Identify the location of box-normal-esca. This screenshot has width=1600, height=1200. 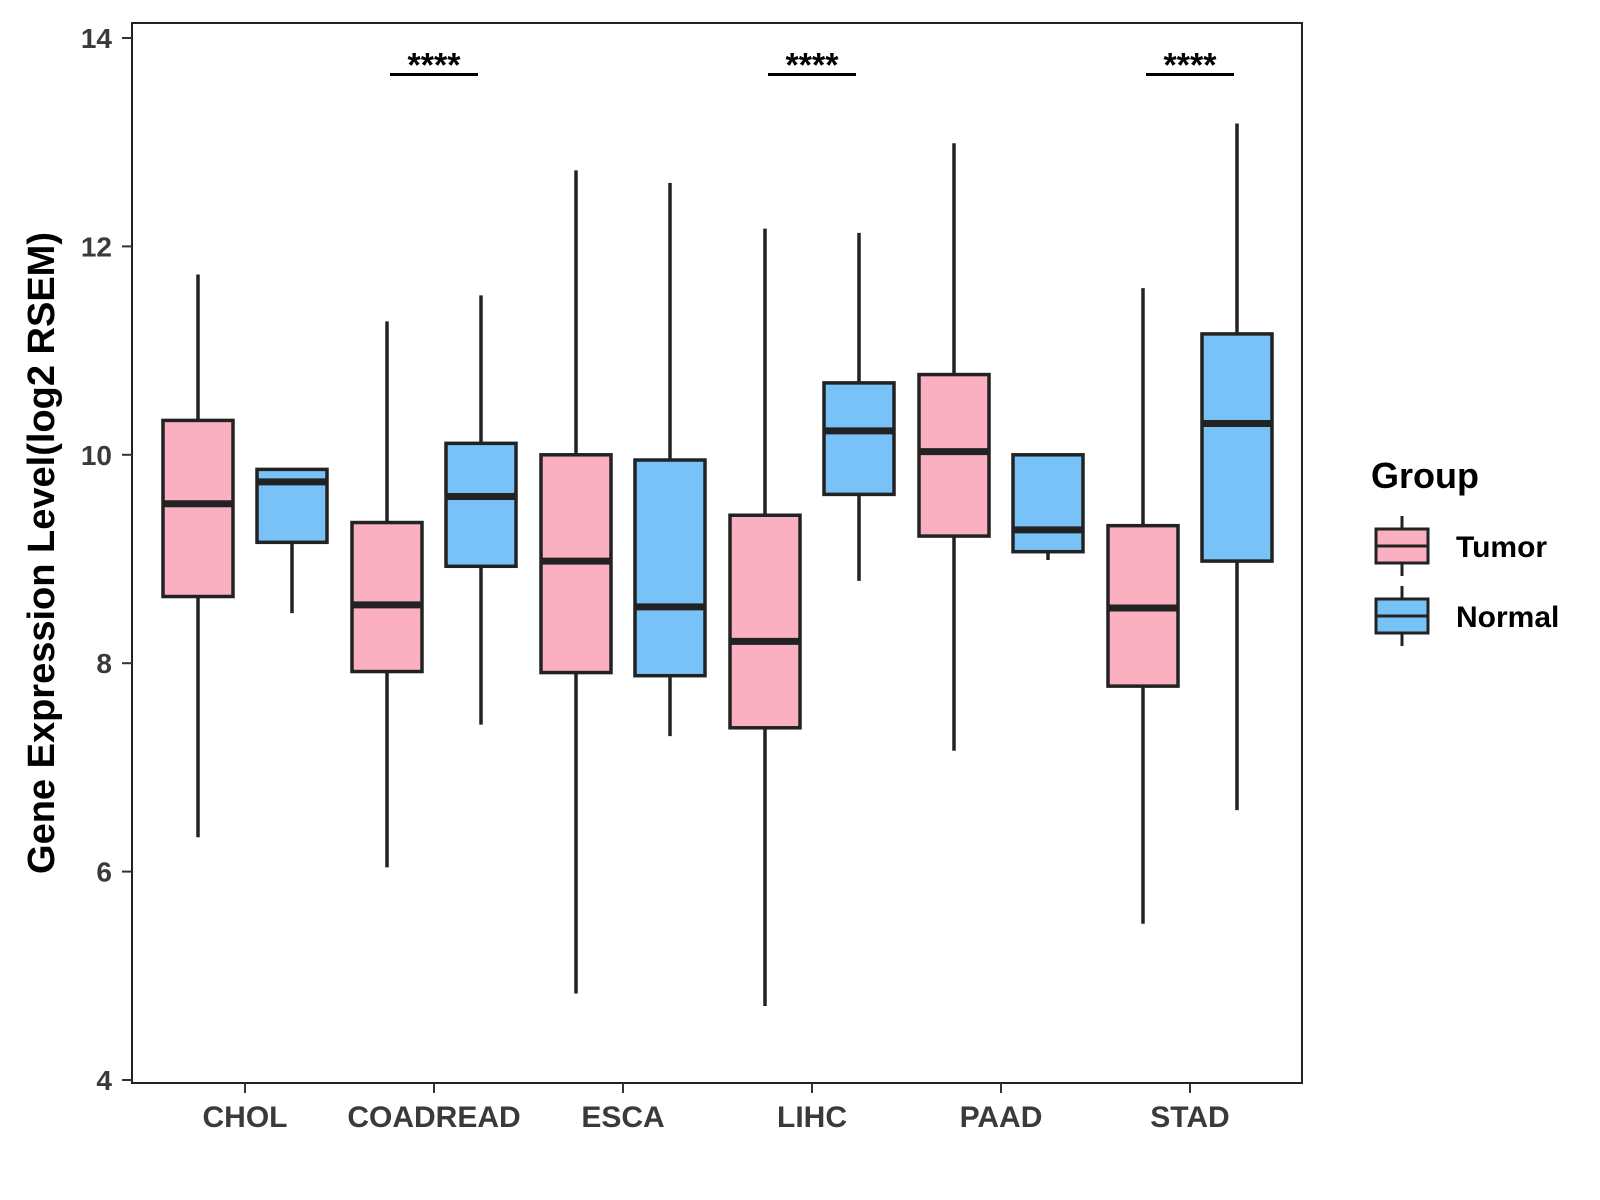
(670, 459).